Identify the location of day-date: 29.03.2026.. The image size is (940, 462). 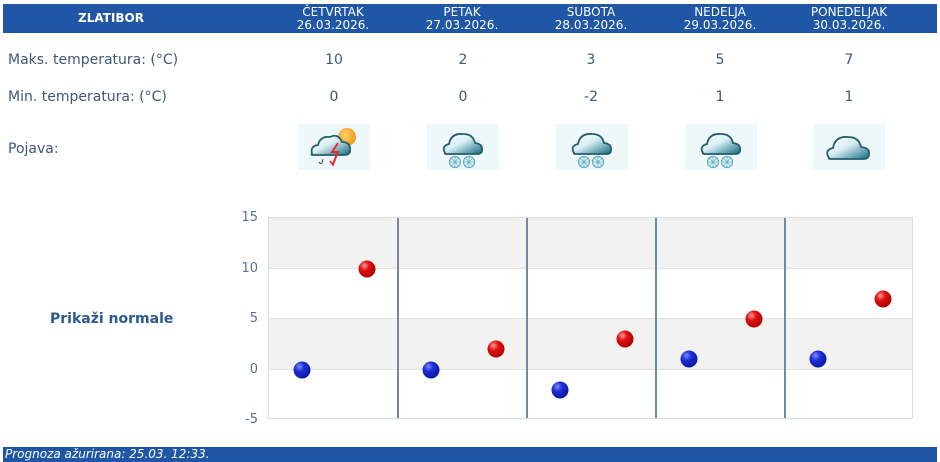
(720, 24).